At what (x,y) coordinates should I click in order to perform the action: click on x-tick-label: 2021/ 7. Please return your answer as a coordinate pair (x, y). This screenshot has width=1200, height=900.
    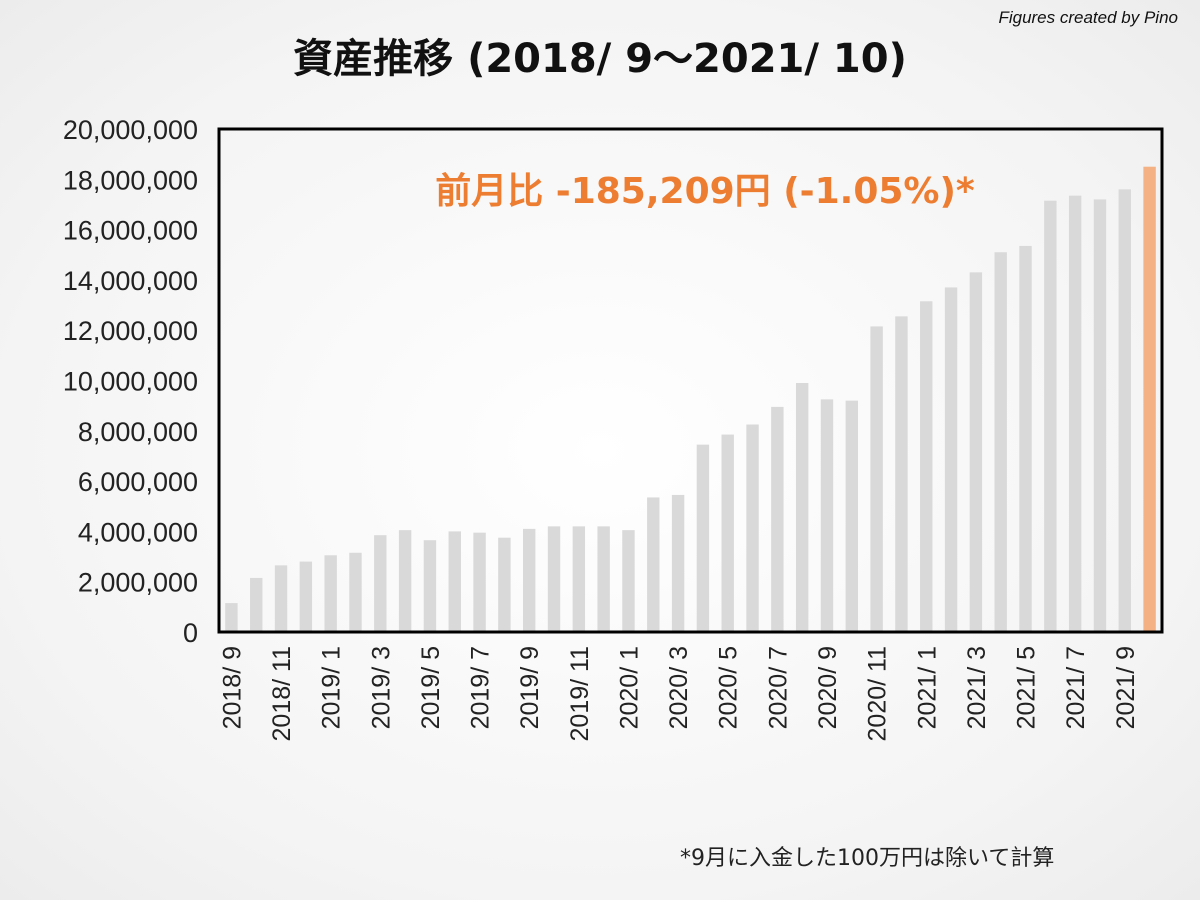
    Looking at the image, I should click on (1076, 687).